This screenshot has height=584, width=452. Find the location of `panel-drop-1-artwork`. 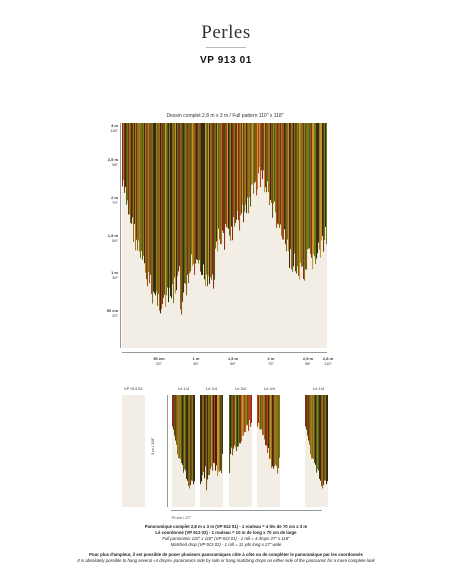

panel-drop-1-artwork is located at coordinates (183, 442).